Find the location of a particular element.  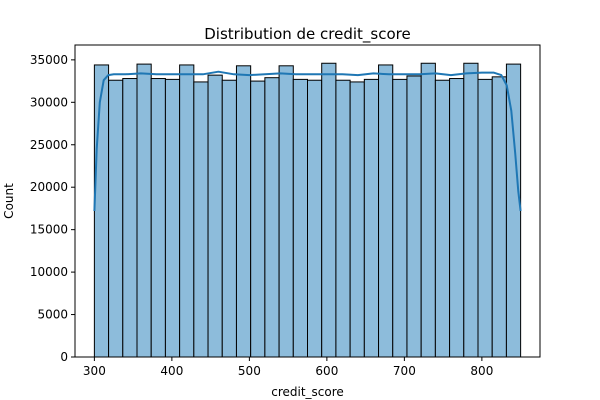

y-axis-label: Count is located at coordinates (9, 201).